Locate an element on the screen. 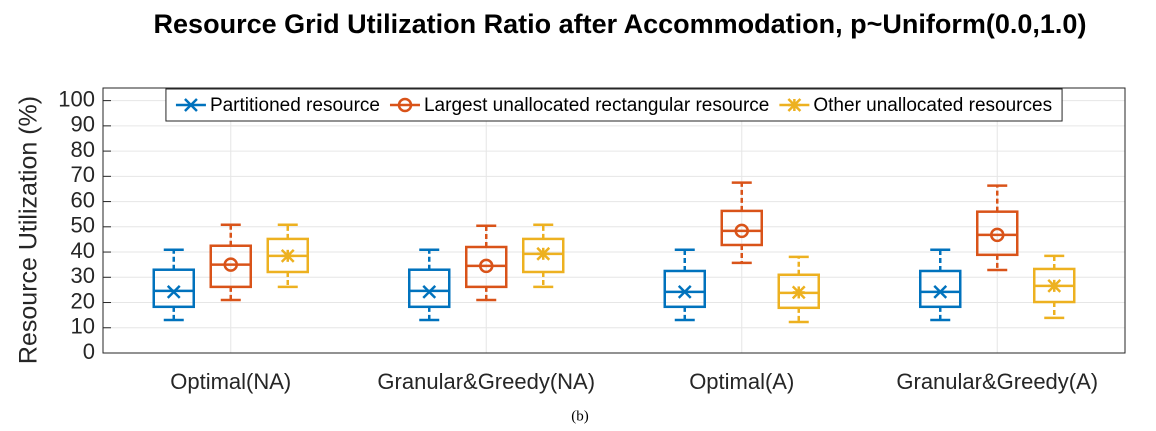 This screenshot has width=1156, height=431. x-tick-label: Optimal(NA) is located at coordinates (230, 381).